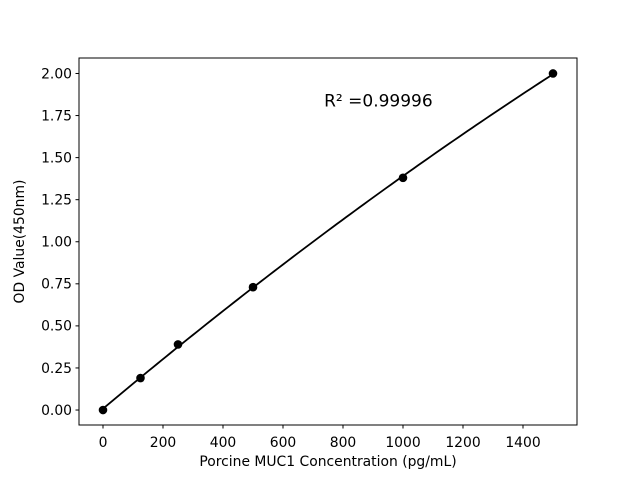  What do you see at coordinates (163, 443) in the screenshot?
I see `x-tick-label: 200` at bounding box center [163, 443].